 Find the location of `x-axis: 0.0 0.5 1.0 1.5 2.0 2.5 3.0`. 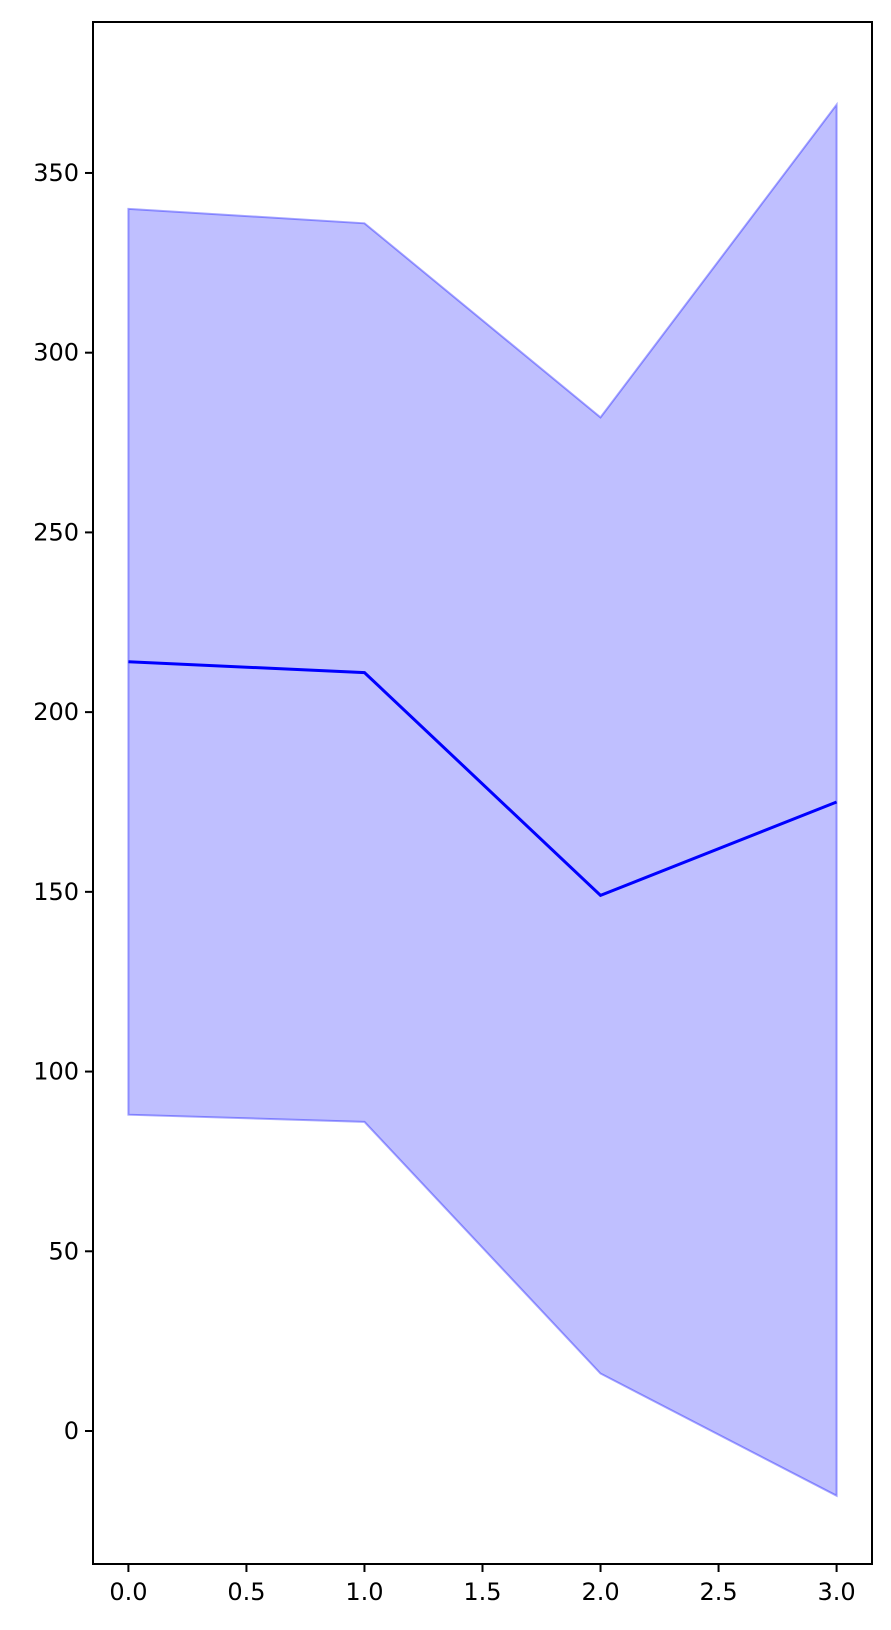

x-axis: 0.0 0.5 1.0 1.5 2.0 2.5 3.0 is located at coordinates (482, 1585).